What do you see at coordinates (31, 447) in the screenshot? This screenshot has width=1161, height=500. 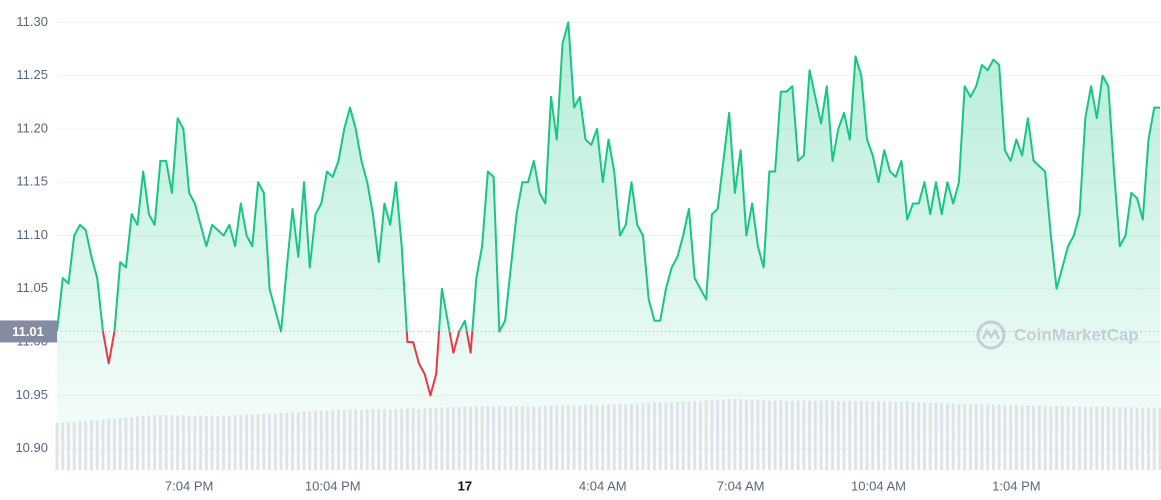 I see `y-tick-label: 10.90` at bounding box center [31, 447].